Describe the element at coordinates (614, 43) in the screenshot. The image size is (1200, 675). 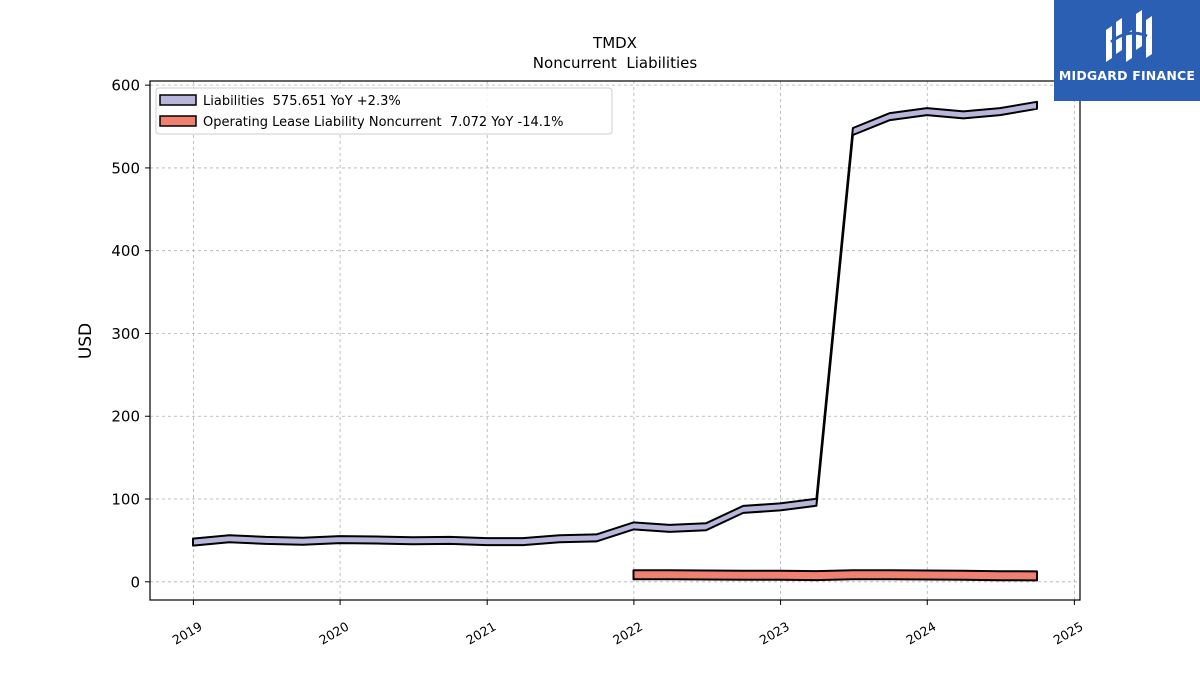
I see `chart-title: TMDX` at that location.